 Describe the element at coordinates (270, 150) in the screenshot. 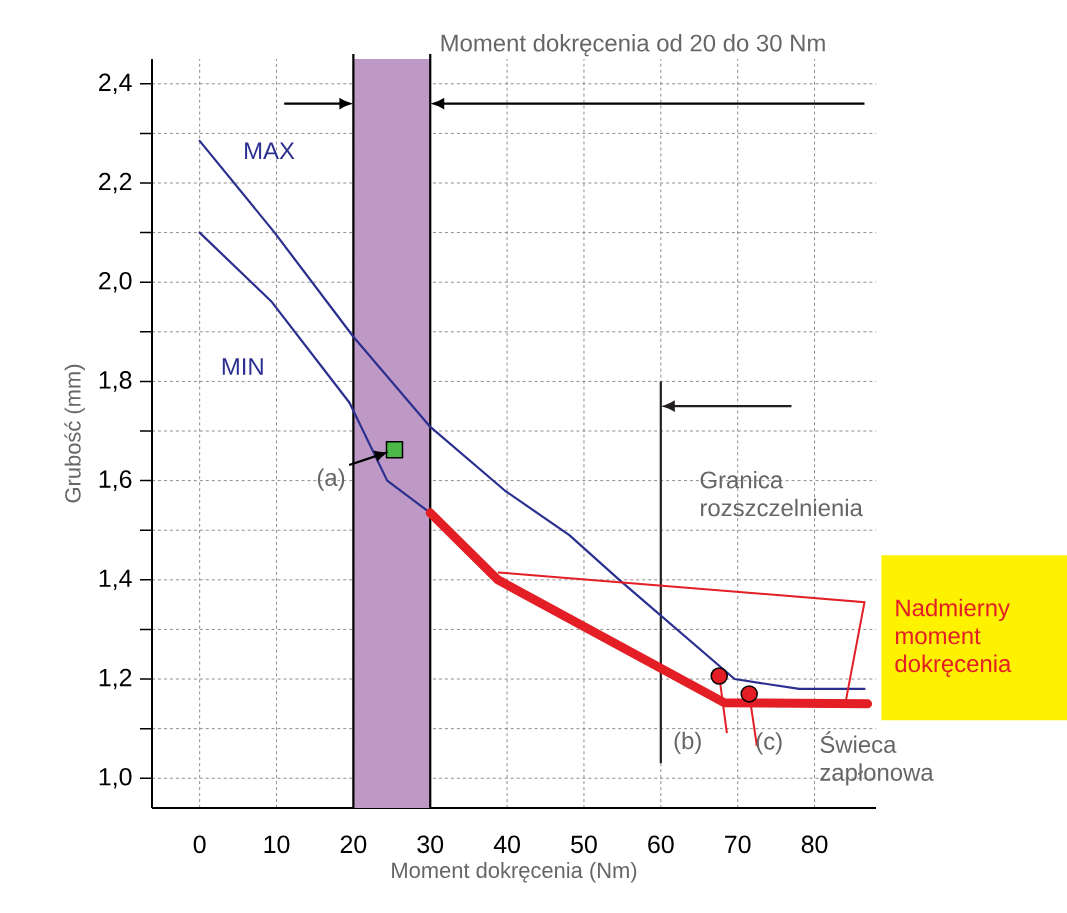

I see `series-label: MAX` at that location.